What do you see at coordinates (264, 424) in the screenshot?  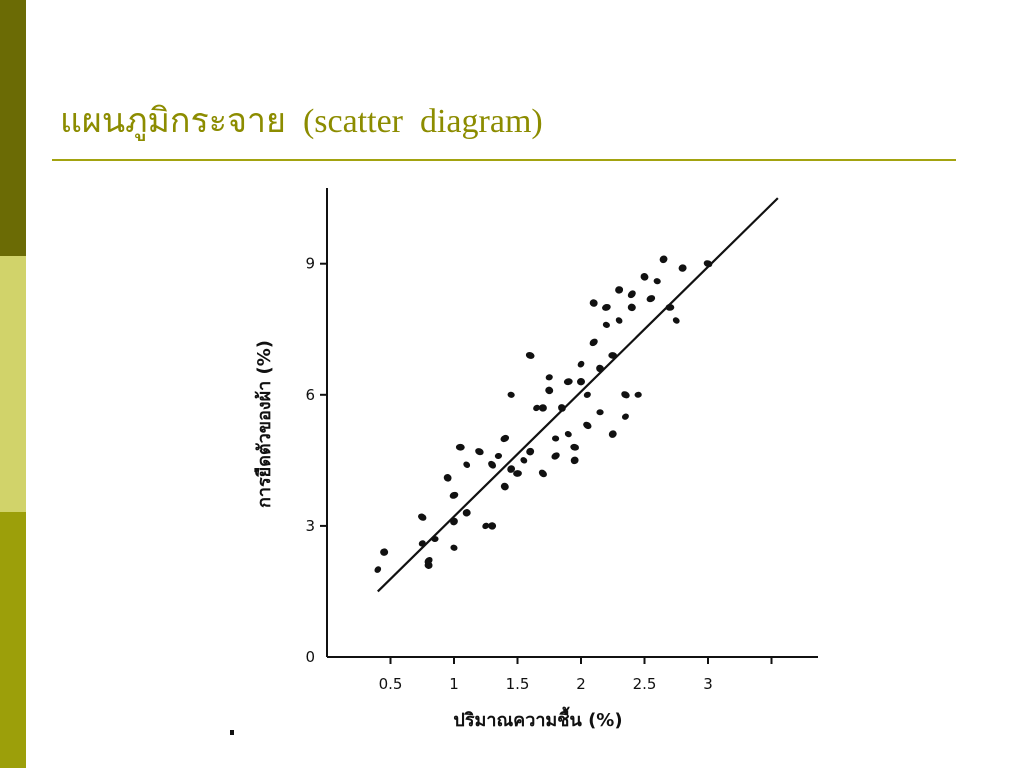 I see `y-axis-title: การยืดตัวของผ้า (%)` at bounding box center [264, 424].